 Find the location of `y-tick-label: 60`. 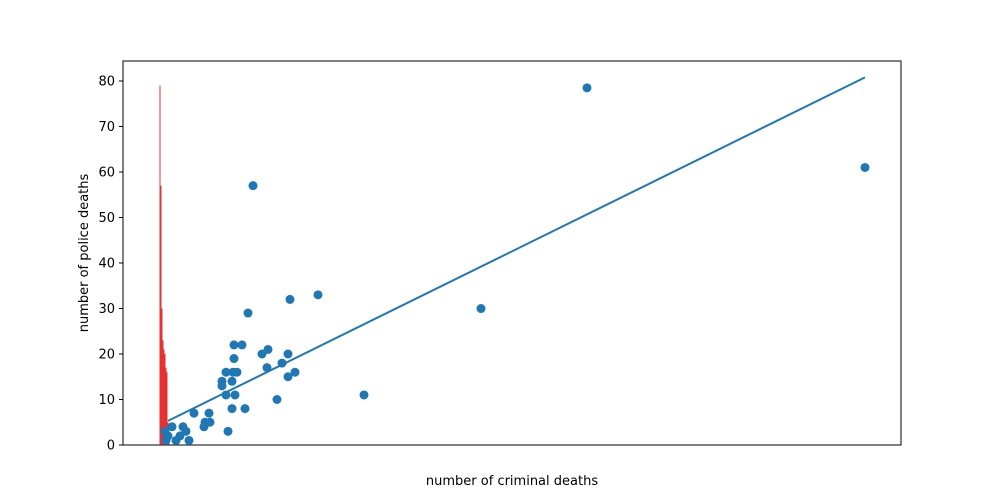

y-tick-label: 60 is located at coordinates (106, 173).